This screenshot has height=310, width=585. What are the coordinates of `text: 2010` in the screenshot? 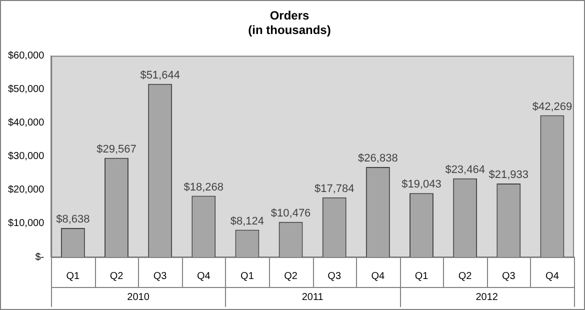 It's located at (138, 297).